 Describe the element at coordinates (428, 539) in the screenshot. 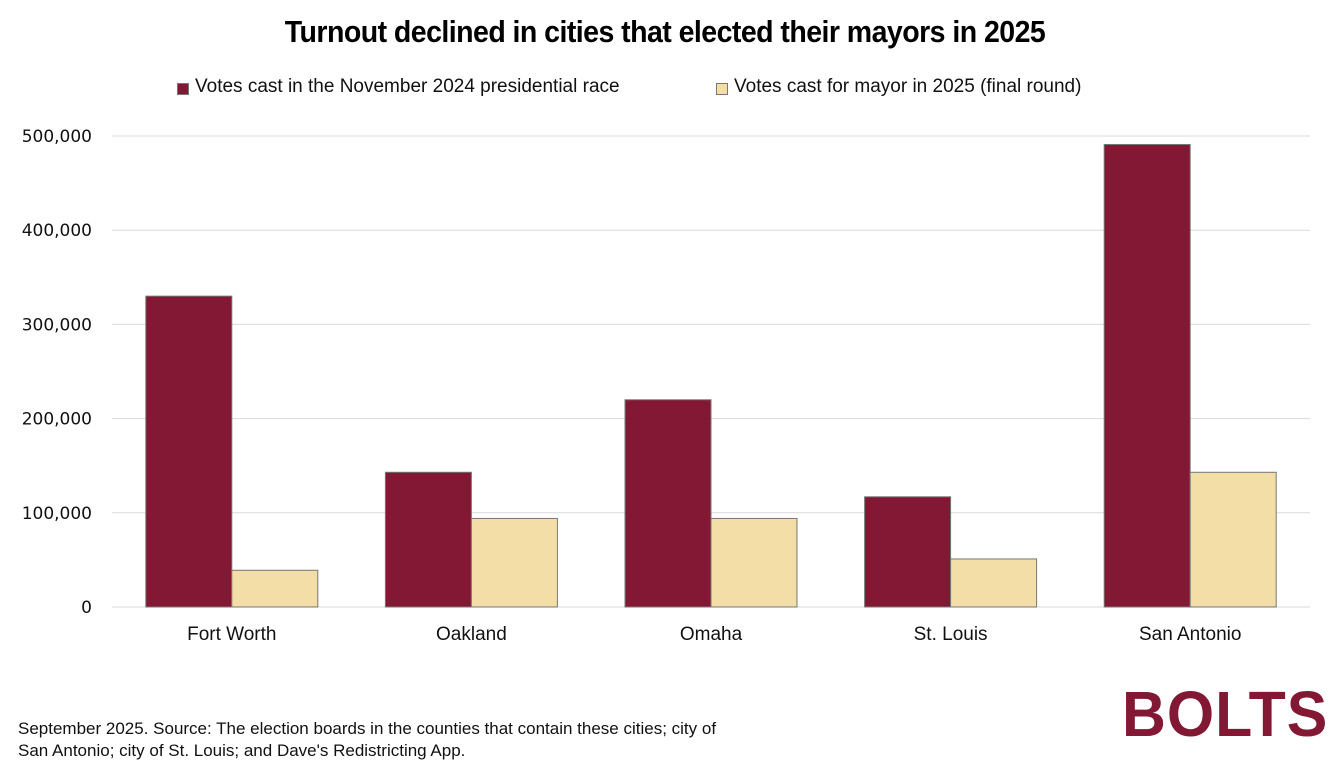

I see `bar-presidential-oakland` at that location.